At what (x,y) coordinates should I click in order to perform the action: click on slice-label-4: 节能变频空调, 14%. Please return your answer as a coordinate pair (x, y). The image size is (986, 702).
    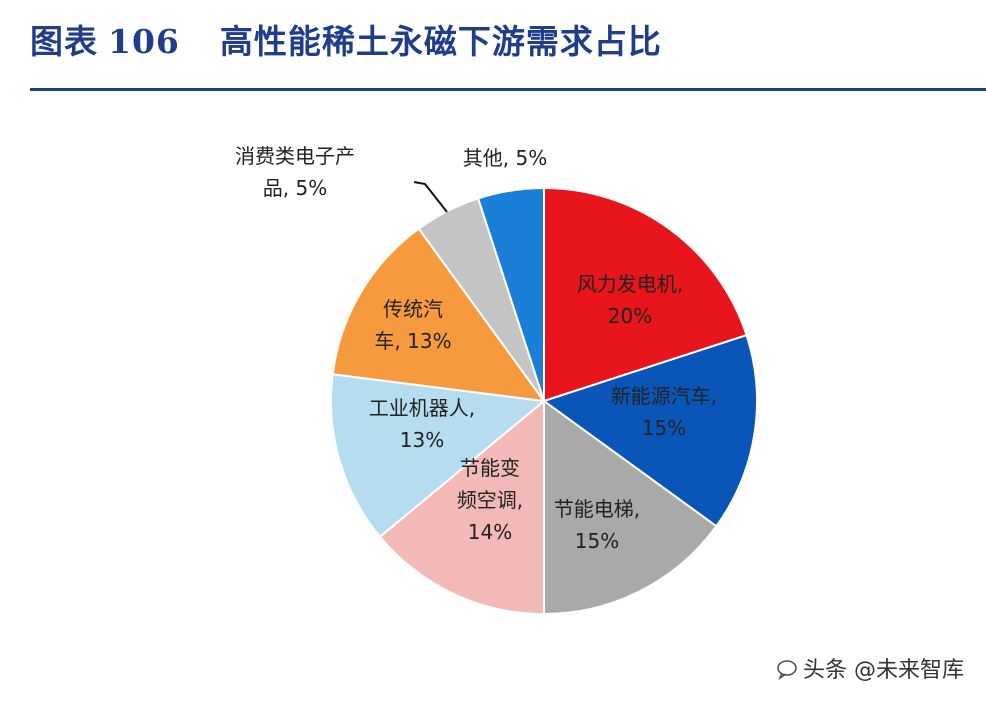
    Looking at the image, I should click on (490, 500).